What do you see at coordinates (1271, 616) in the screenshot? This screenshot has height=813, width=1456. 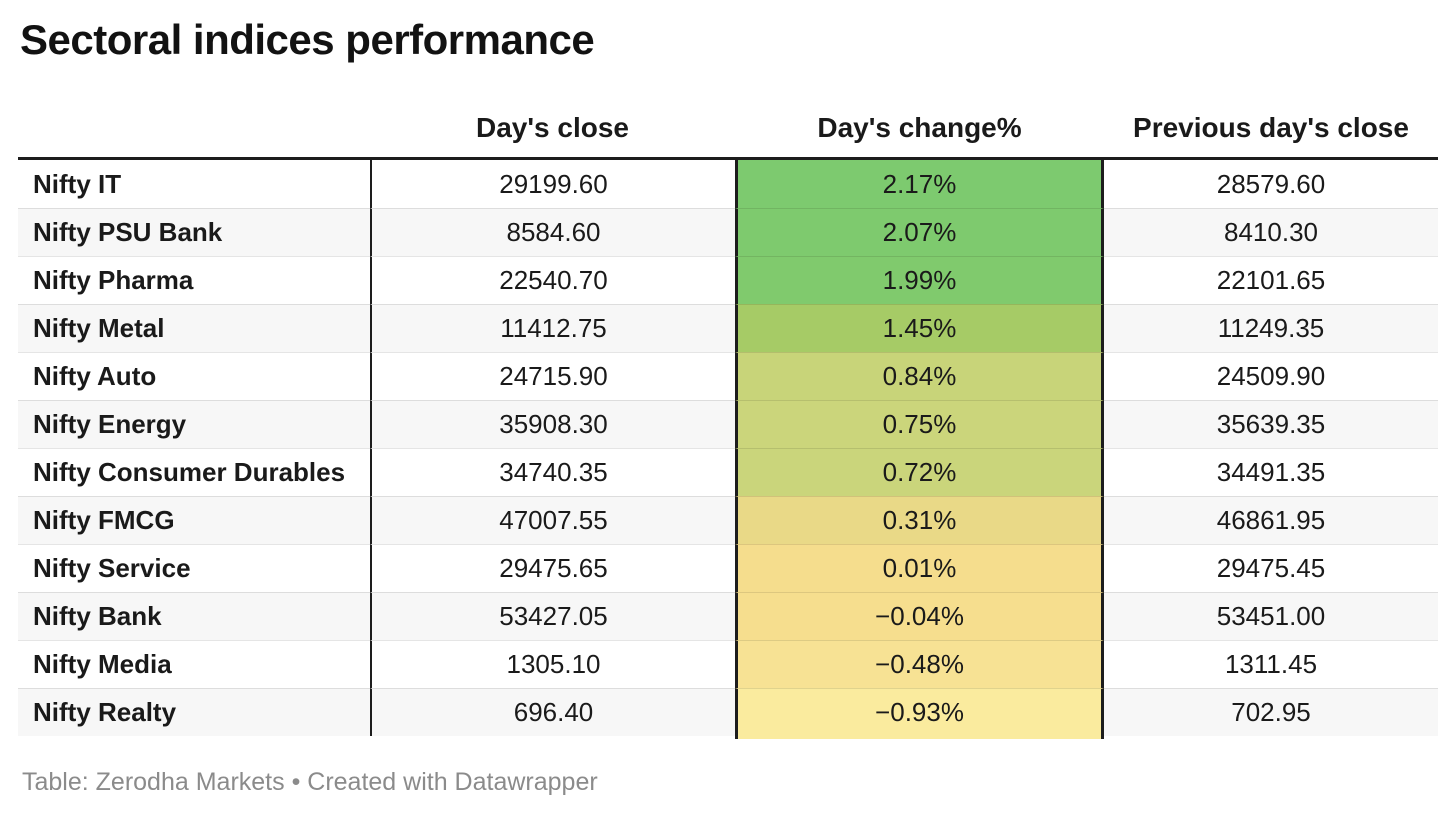 I see `prev-close-cell: 53451.00` at bounding box center [1271, 616].